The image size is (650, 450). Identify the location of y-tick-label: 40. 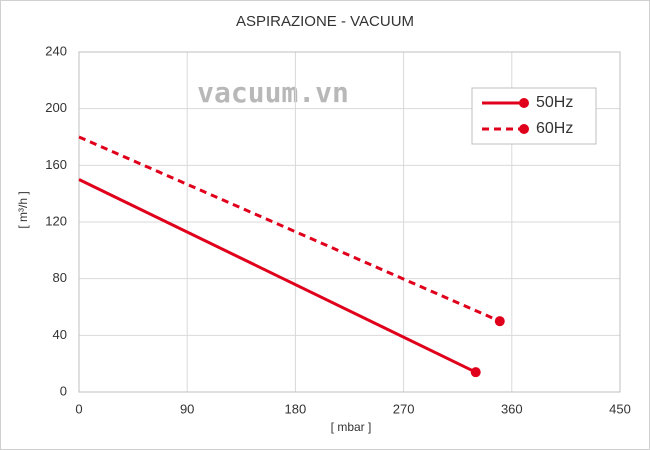
(60, 334).